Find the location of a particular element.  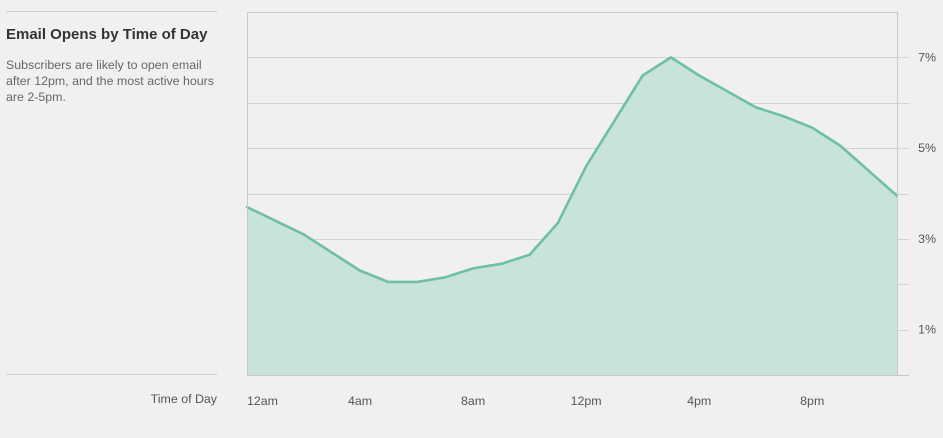

sidebar-bottom-divider is located at coordinates (111, 374).